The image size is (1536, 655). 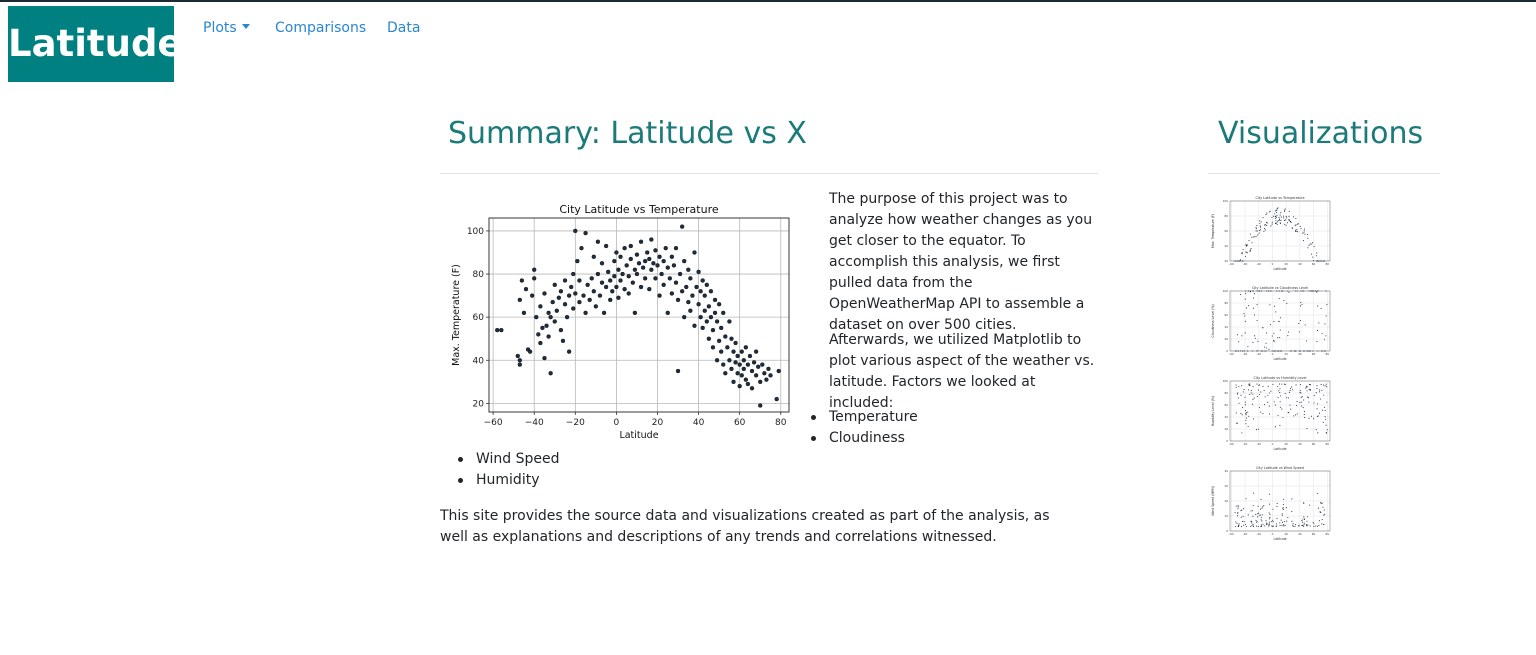 I want to click on summary-divider, so click(x=769, y=173).